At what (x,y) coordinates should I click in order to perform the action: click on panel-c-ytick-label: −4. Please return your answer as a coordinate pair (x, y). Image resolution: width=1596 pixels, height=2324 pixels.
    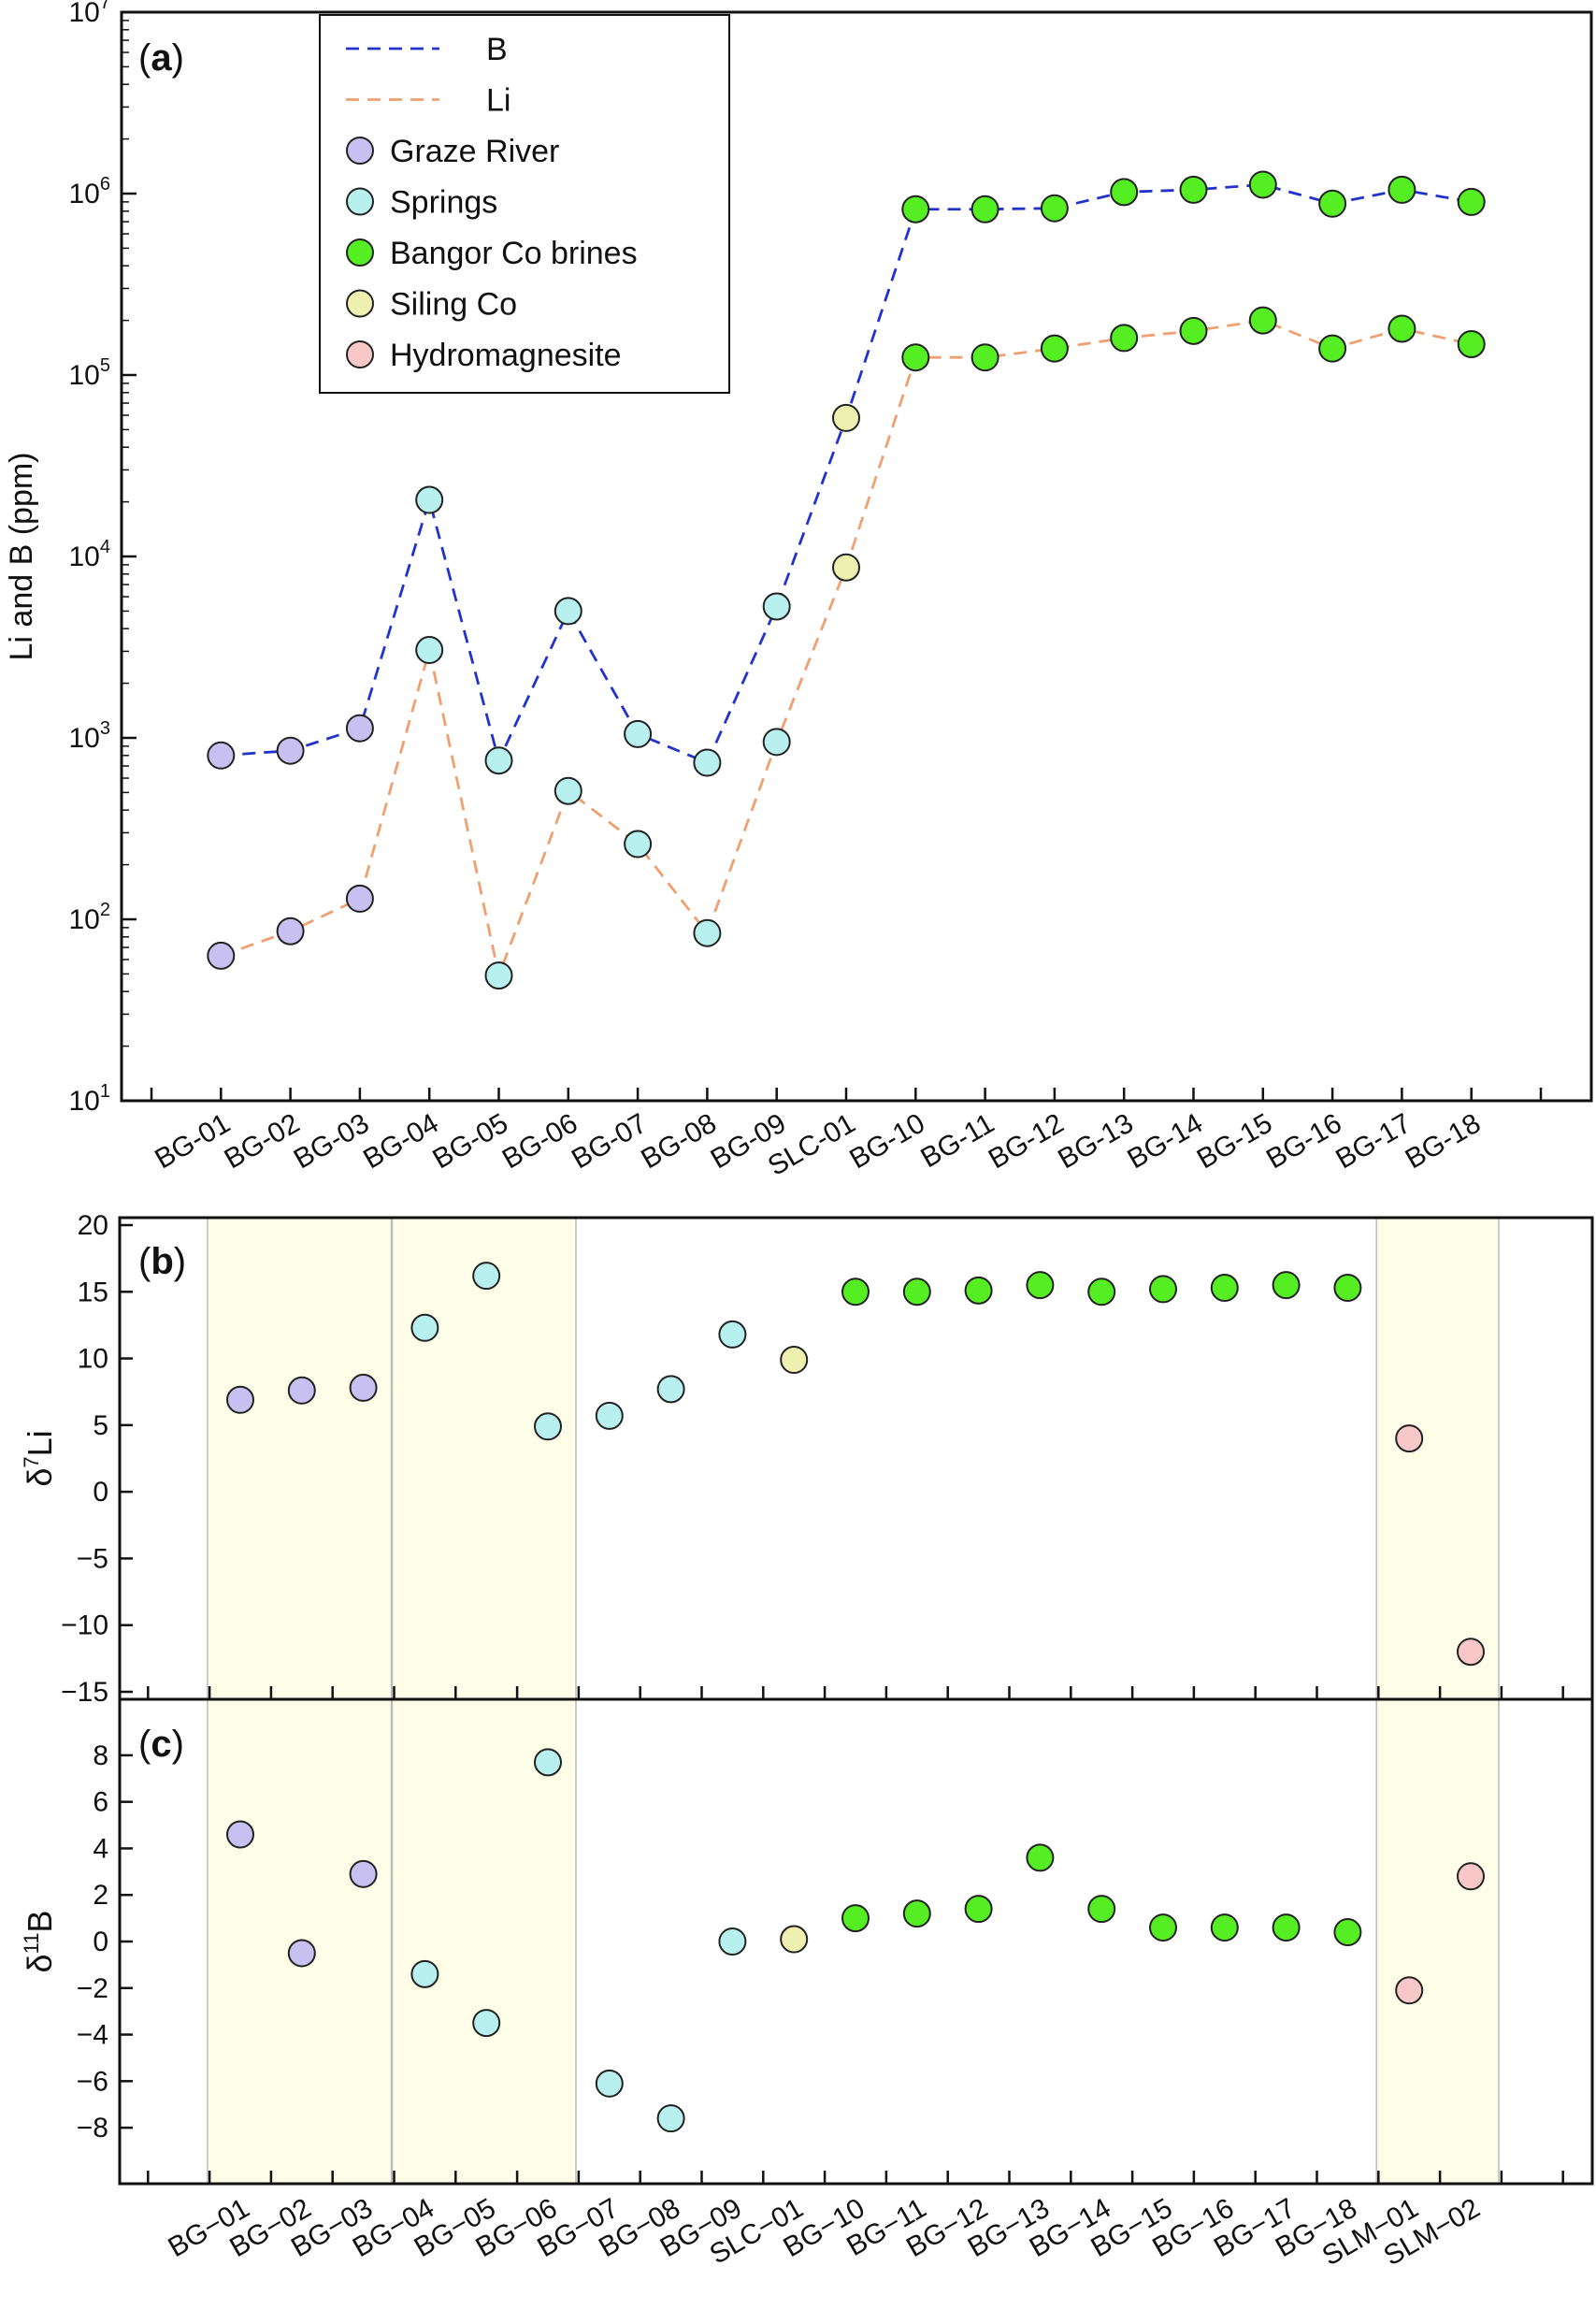
    Looking at the image, I should click on (92, 2035).